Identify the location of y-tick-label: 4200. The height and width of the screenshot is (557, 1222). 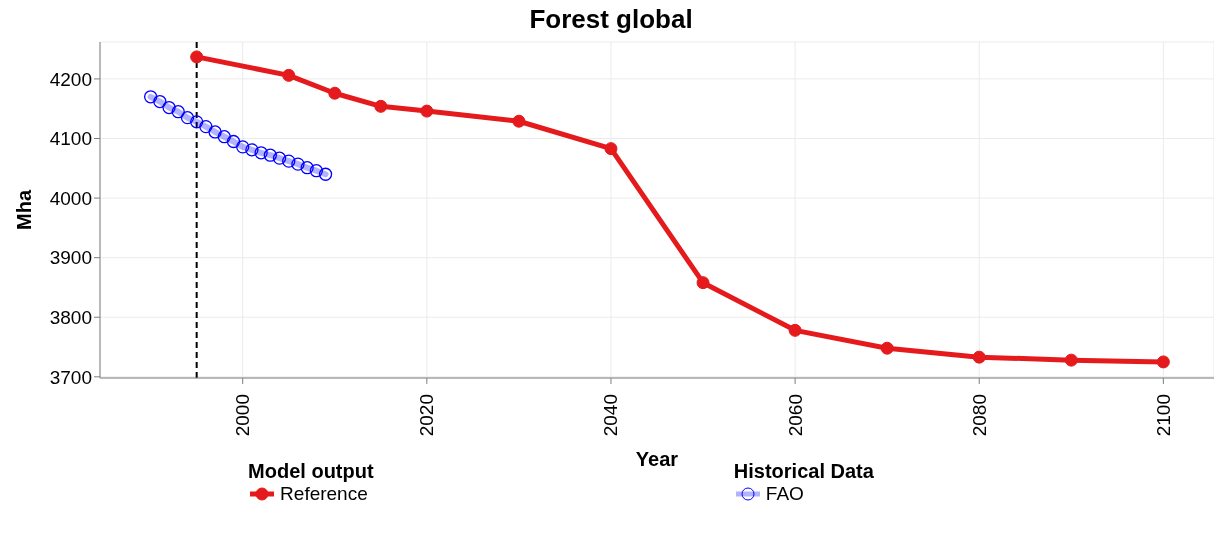
(70, 79).